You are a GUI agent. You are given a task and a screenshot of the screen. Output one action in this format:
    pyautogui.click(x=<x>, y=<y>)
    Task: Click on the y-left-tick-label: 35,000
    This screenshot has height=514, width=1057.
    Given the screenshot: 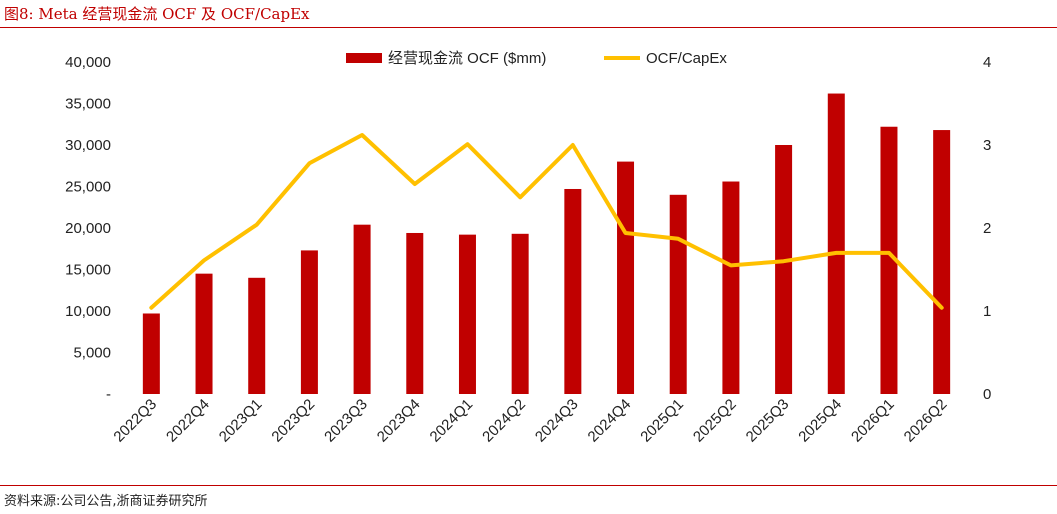 What is the action you would take?
    pyautogui.click(x=88, y=104)
    